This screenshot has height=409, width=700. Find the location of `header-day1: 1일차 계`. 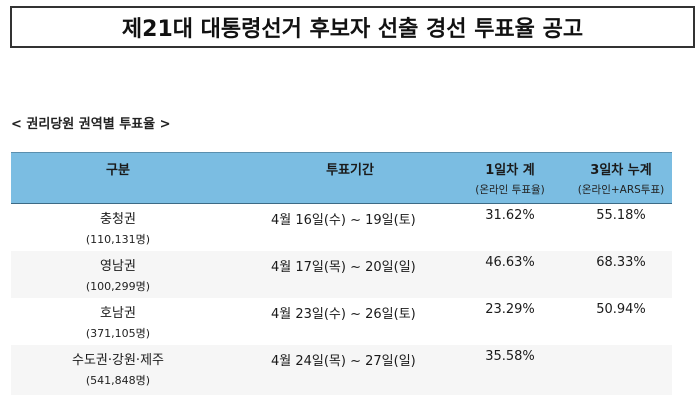

header-day1: 1일차 계 is located at coordinates (510, 170).